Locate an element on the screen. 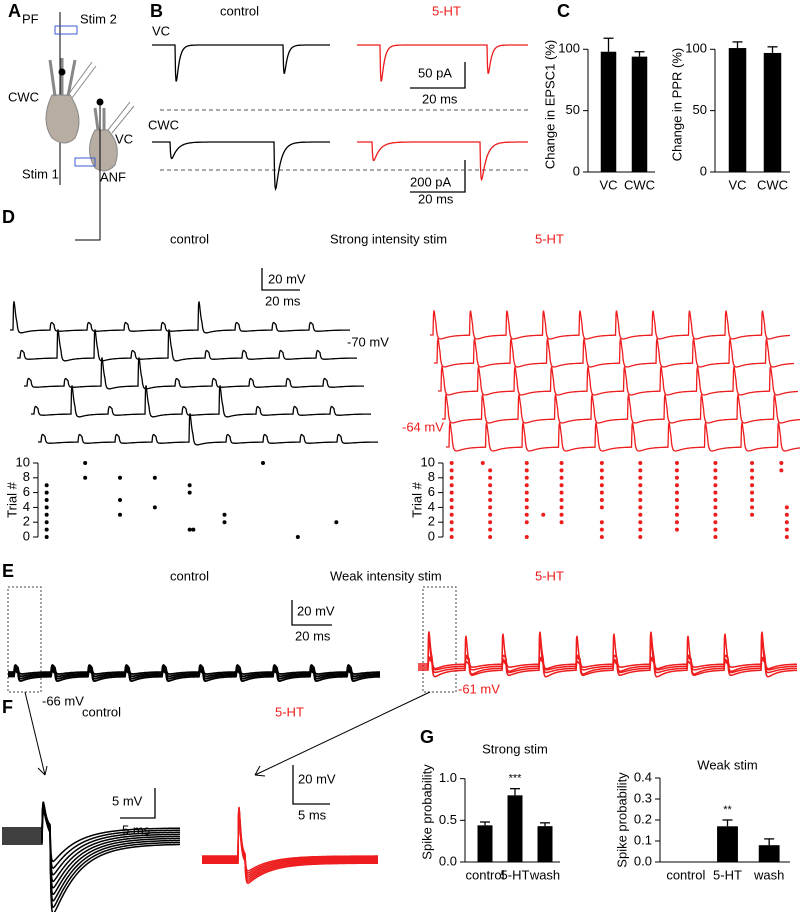  x-tick-label: wash is located at coordinates (768, 874).